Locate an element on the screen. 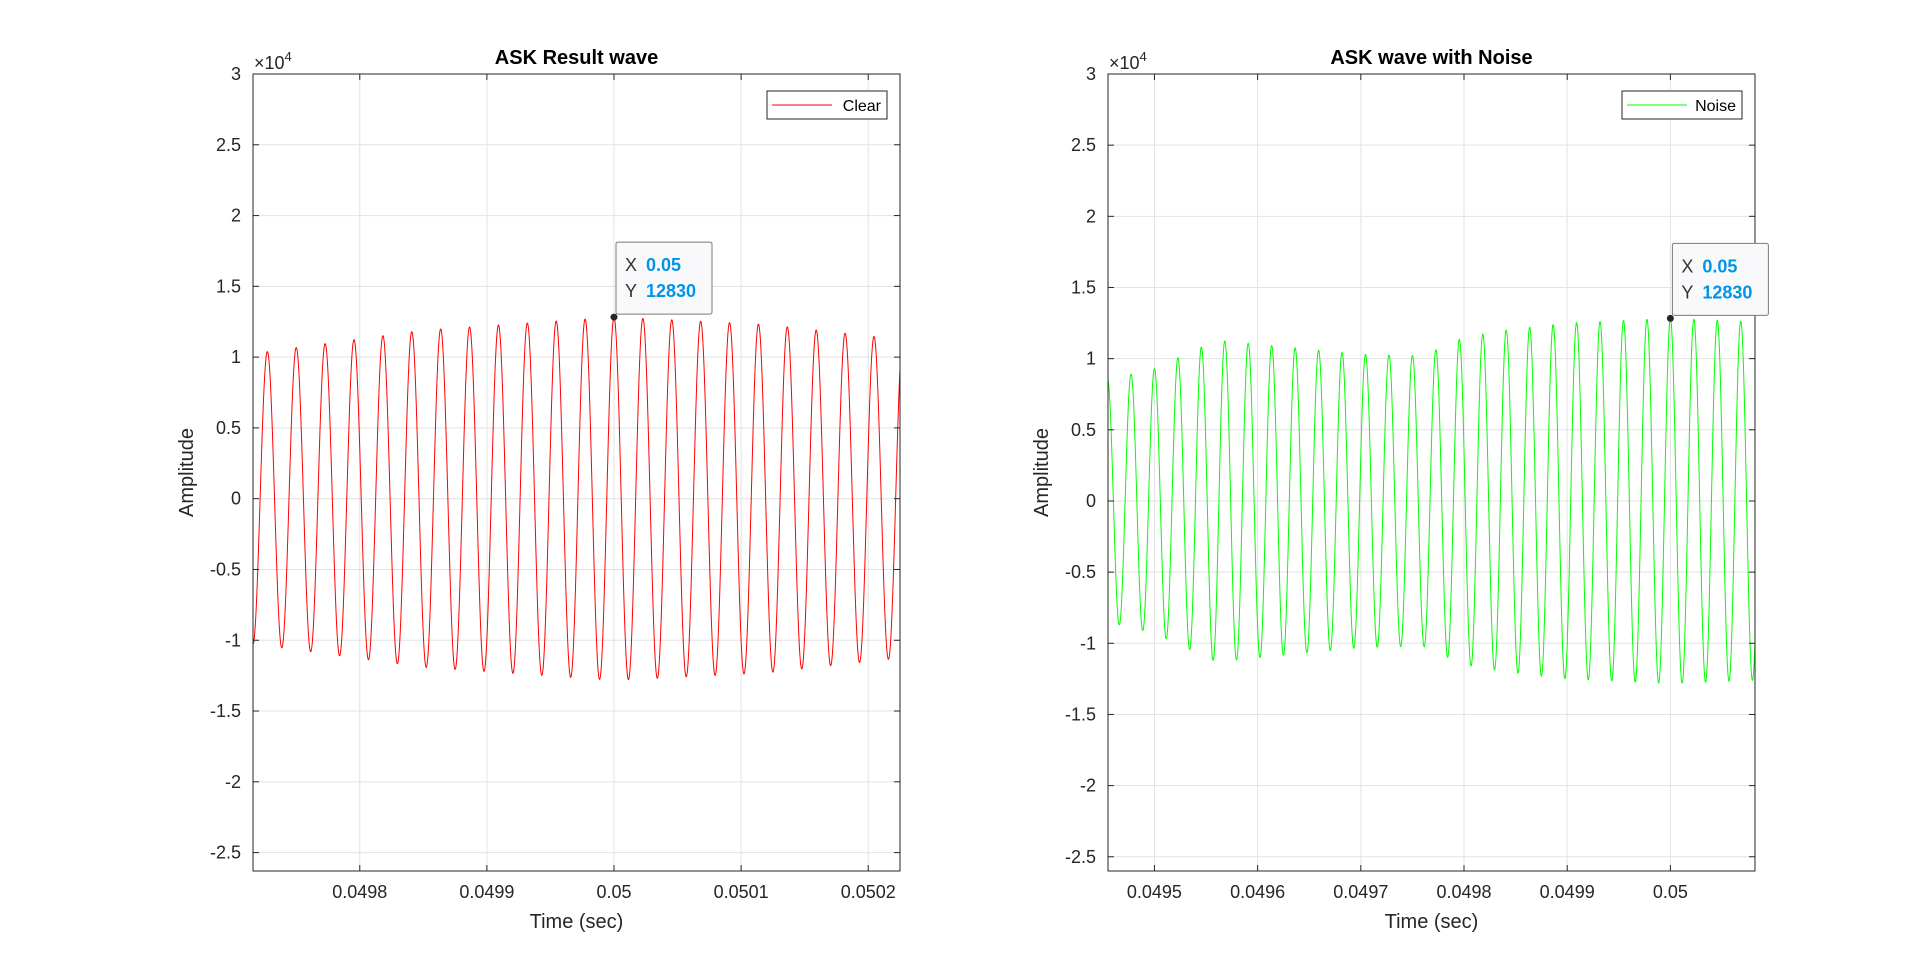 The image size is (1920, 971). plot-title: ASK Result wave is located at coordinates (576, 58).